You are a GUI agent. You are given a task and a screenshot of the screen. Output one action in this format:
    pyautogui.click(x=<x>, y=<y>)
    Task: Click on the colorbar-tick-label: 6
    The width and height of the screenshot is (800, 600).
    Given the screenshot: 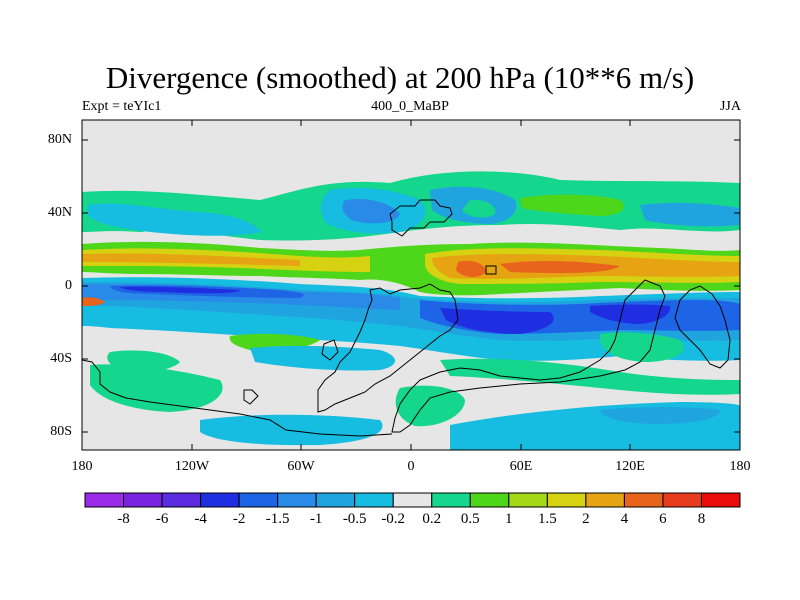 What is the action you would take?
    pyautogui.click(x=663, y=519)
    